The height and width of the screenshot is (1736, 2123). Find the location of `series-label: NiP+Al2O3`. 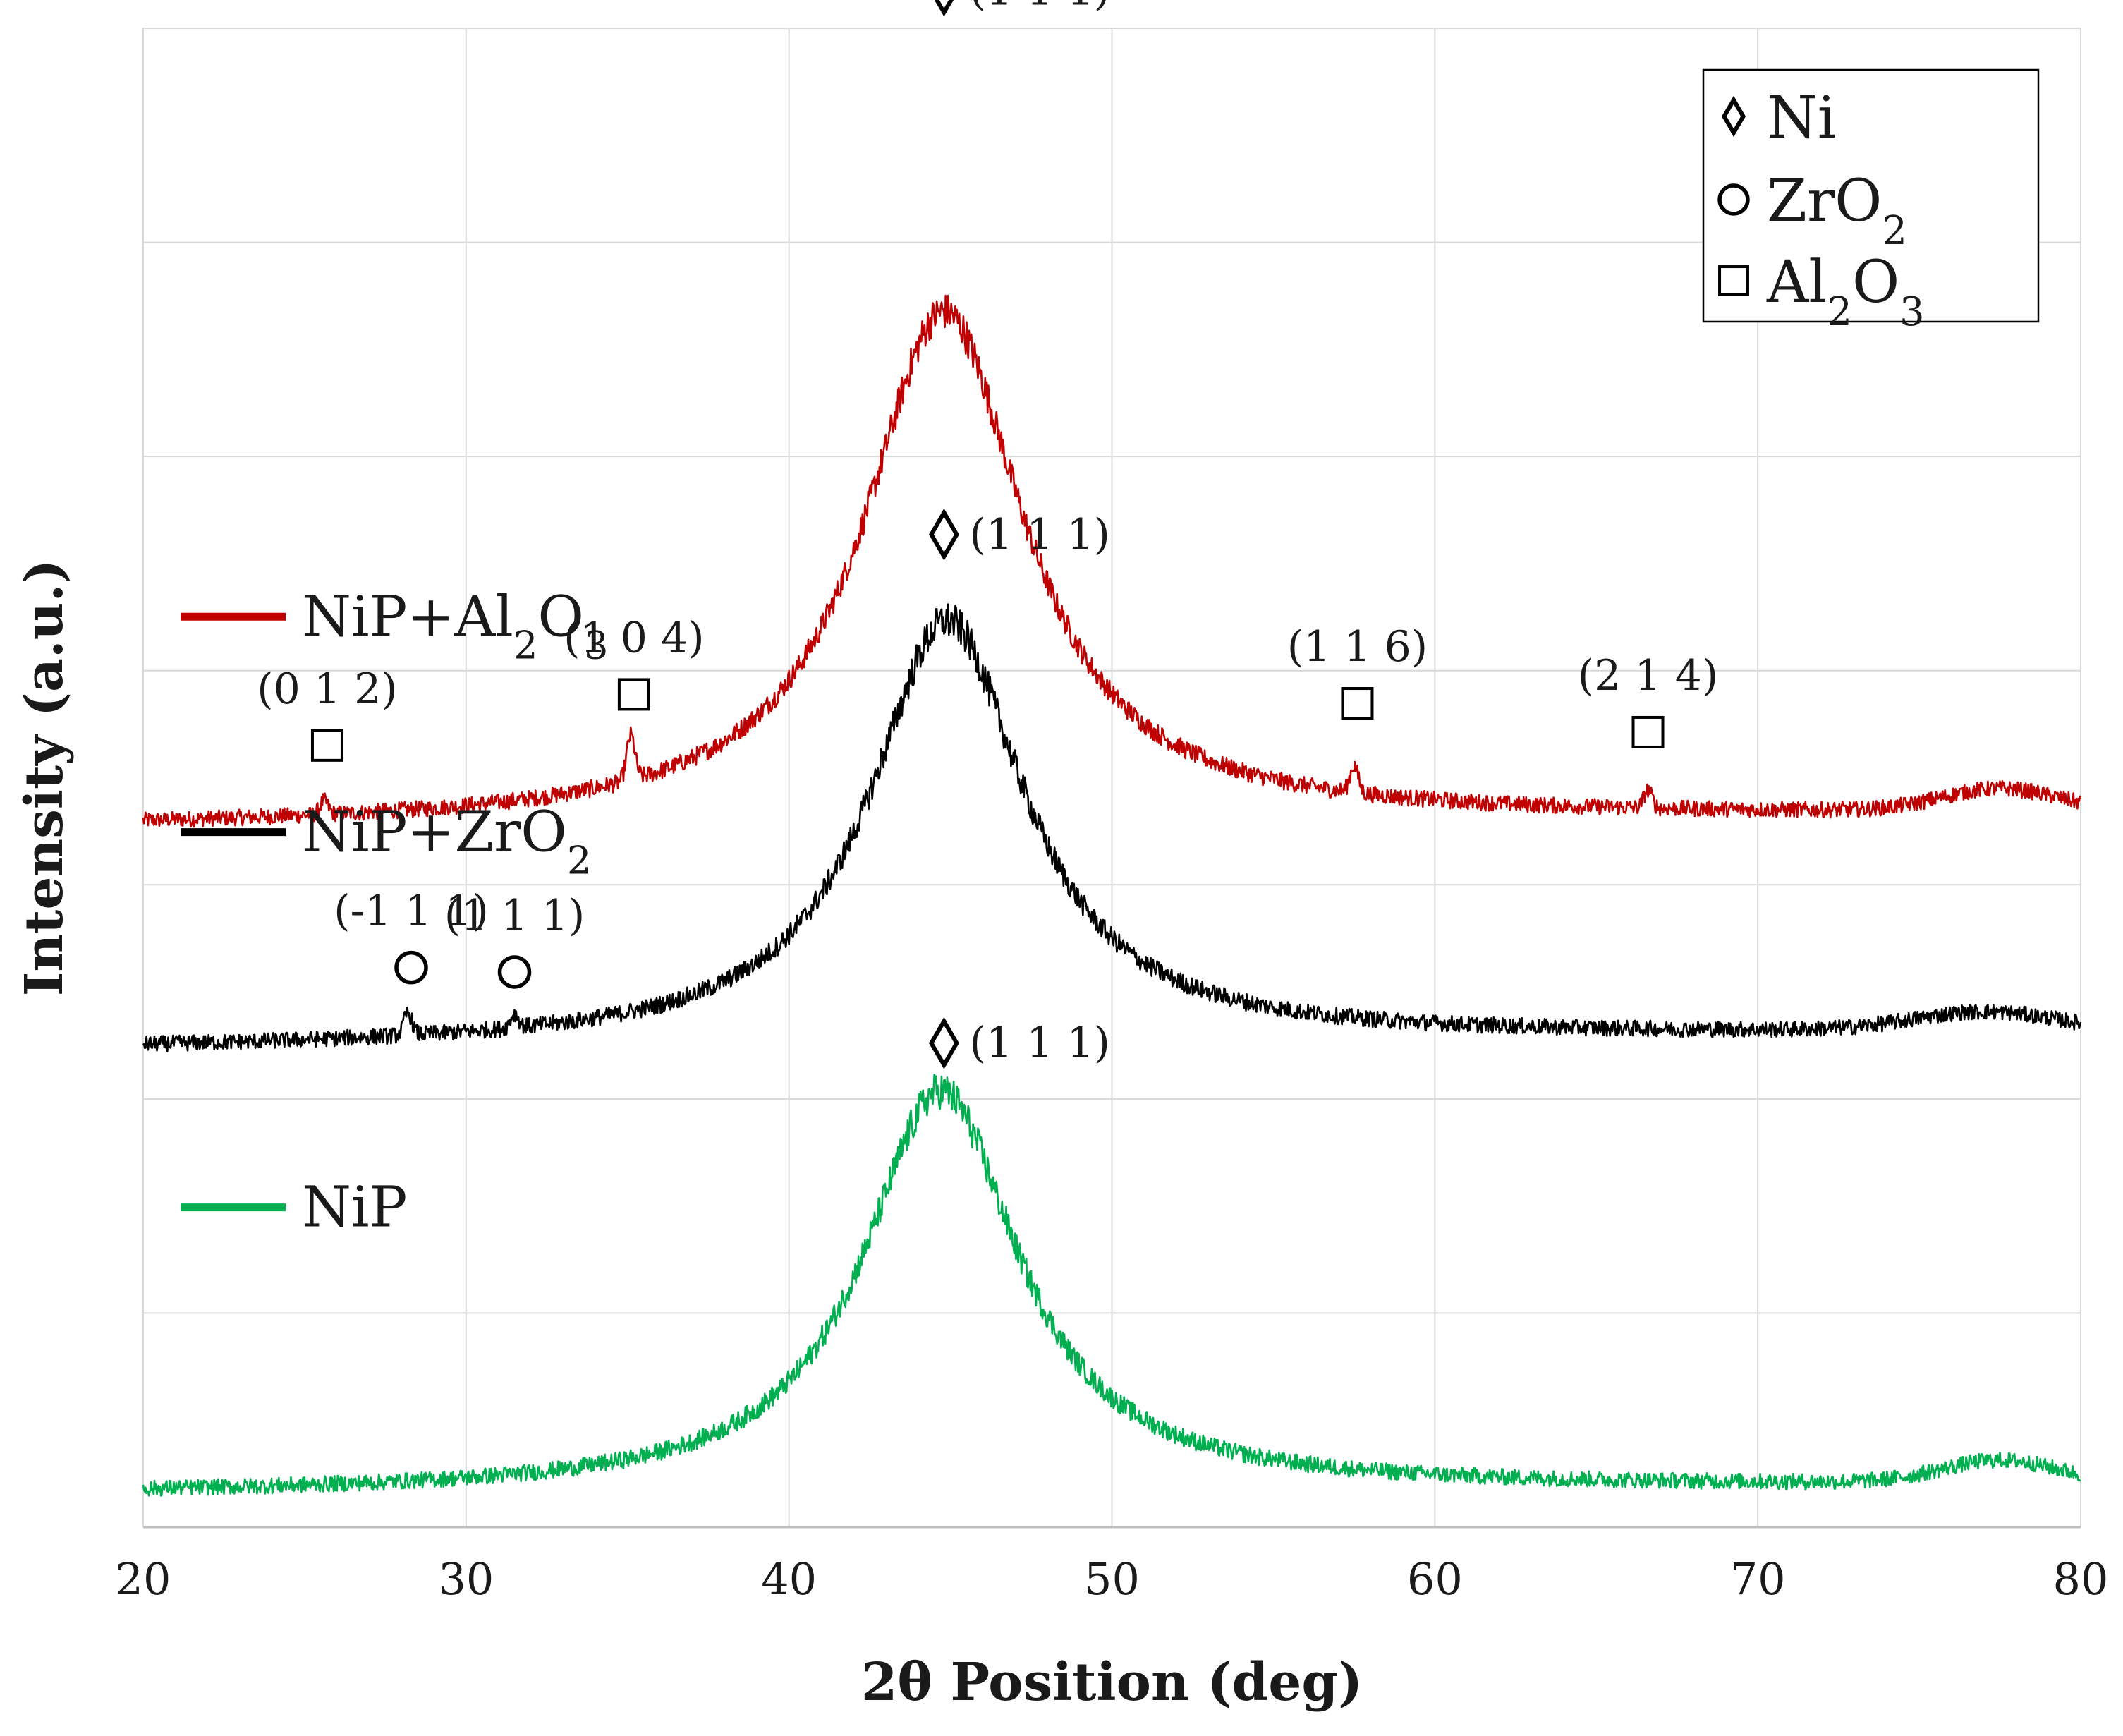

series-label: NiP+Al2O3 is located at coordinates (456, 625).